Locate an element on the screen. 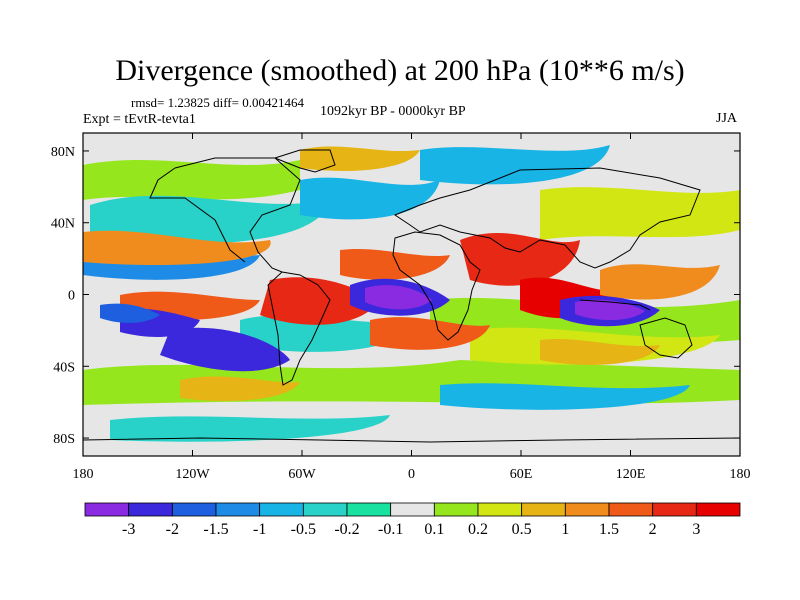 Image resolution: width=800 pixels, height=600 pixels. y-tick-label: 80N is located at coordinates (63, 152).